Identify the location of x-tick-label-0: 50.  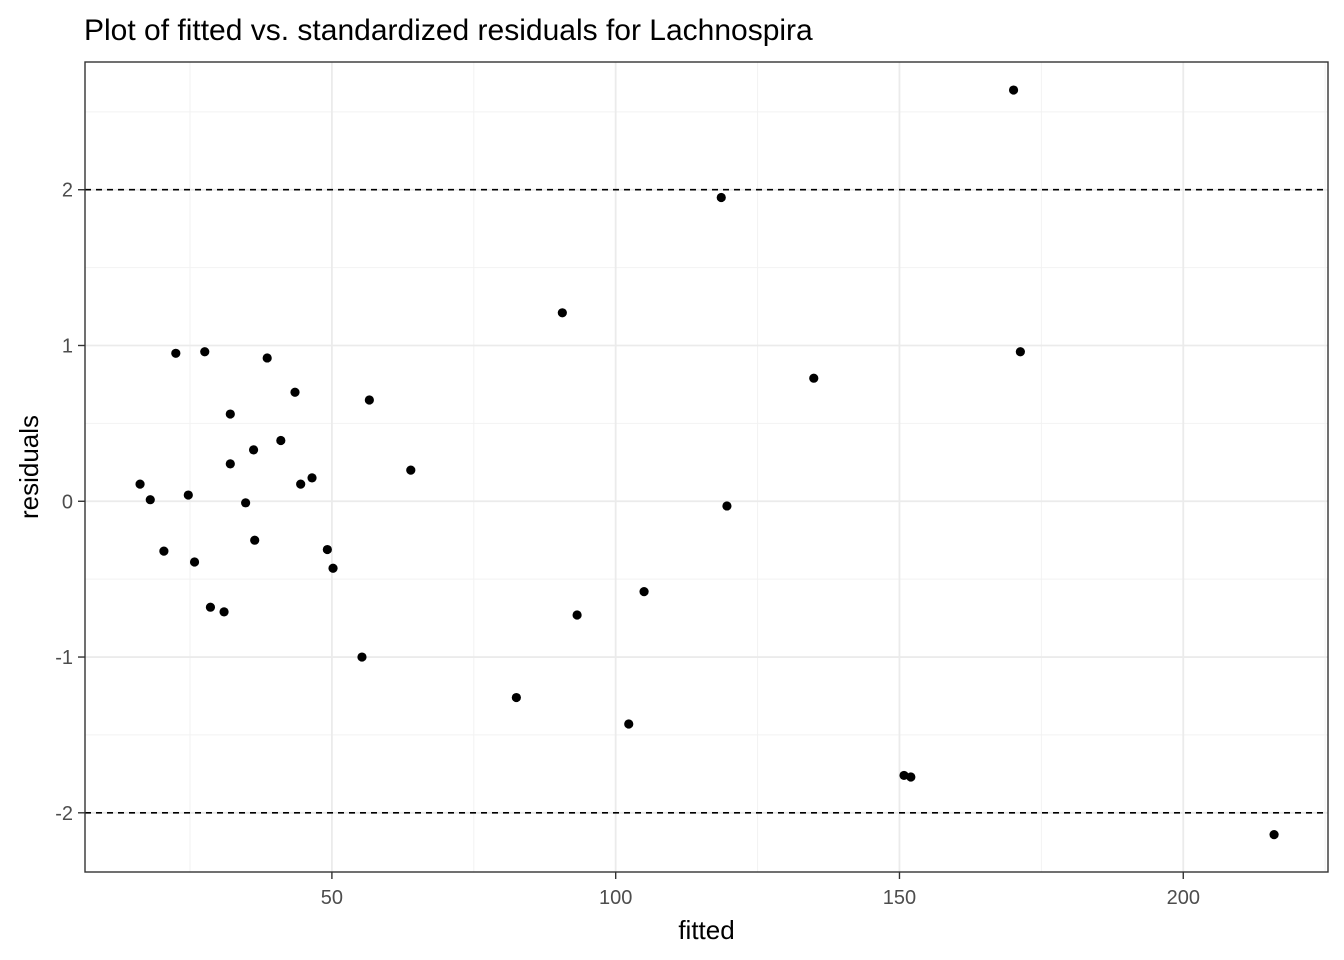
(332, 898).